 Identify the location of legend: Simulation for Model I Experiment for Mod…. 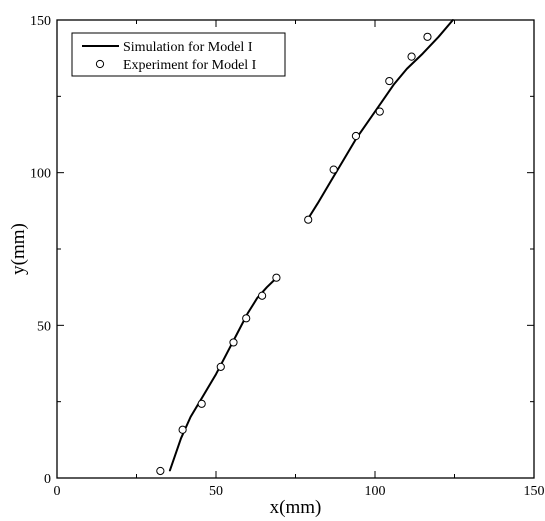
(178, 54).